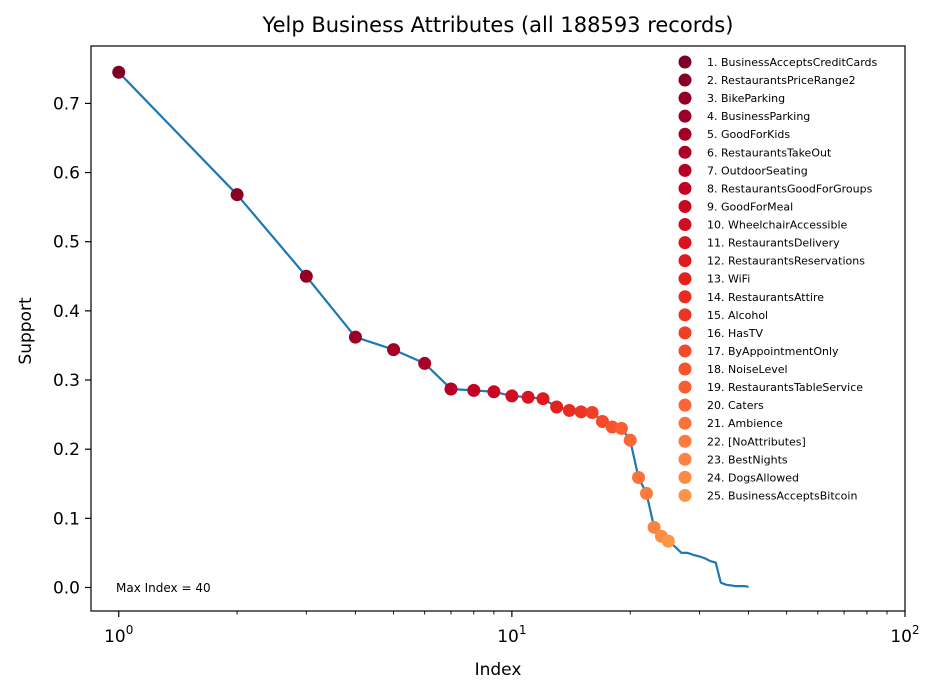 The height and width of the screenshot is (694, 938). What do you see at coordinates (523, 630) in the screenshot?
I see `x-tick-exponent: 1` at bounding box center [523, 630].